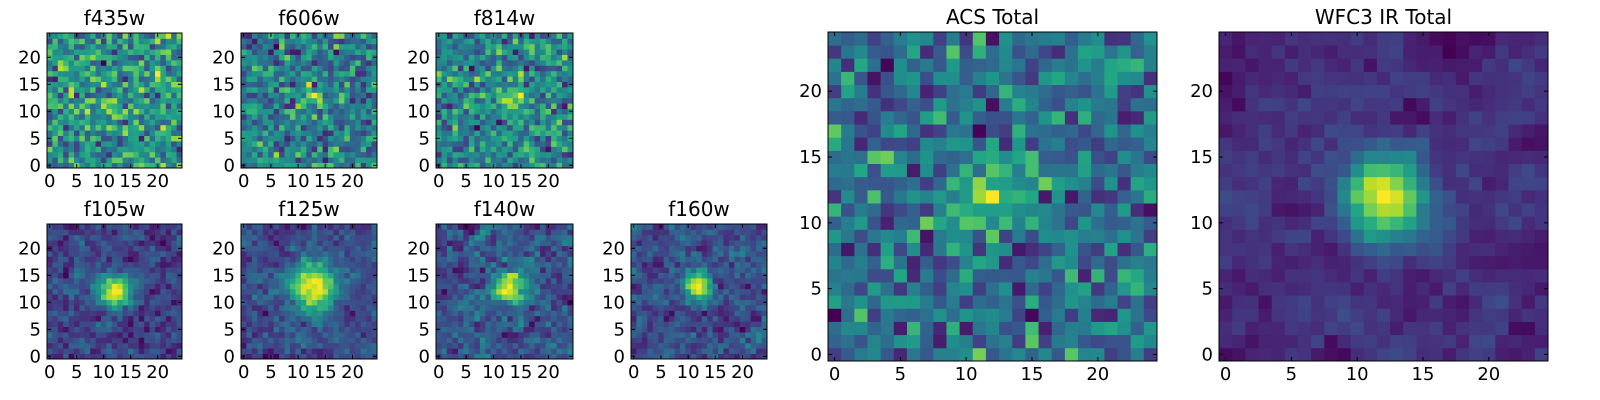 This screenshot has width=1600, height=400. Describe the element at coordinates (157, 181) in the screenshot. I see `x-tick-label: 20` at that location.